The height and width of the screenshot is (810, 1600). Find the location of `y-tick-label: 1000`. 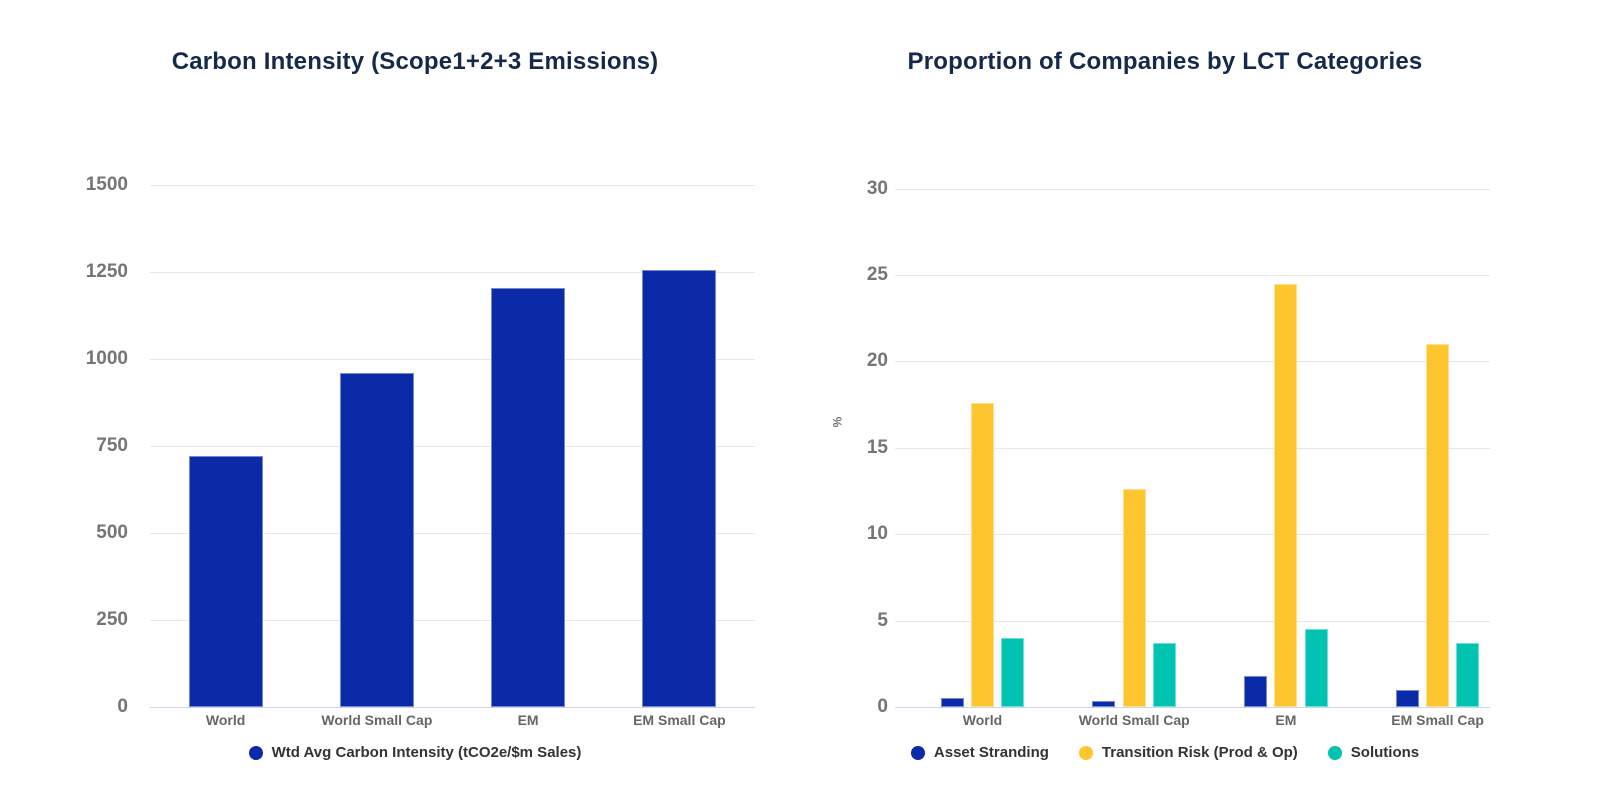

y-tick-label: 1000 is located at coordinates (106, 358).